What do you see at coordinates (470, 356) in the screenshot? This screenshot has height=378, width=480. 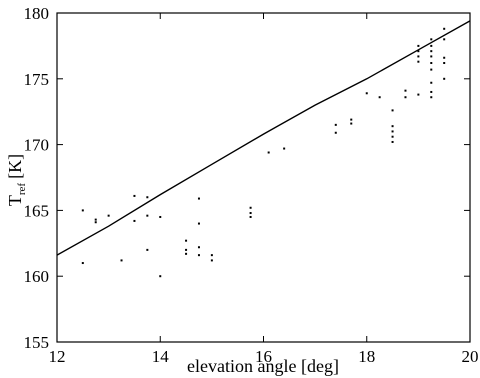 I see `x-tick-label: 20` at bounding box center [470, 356].